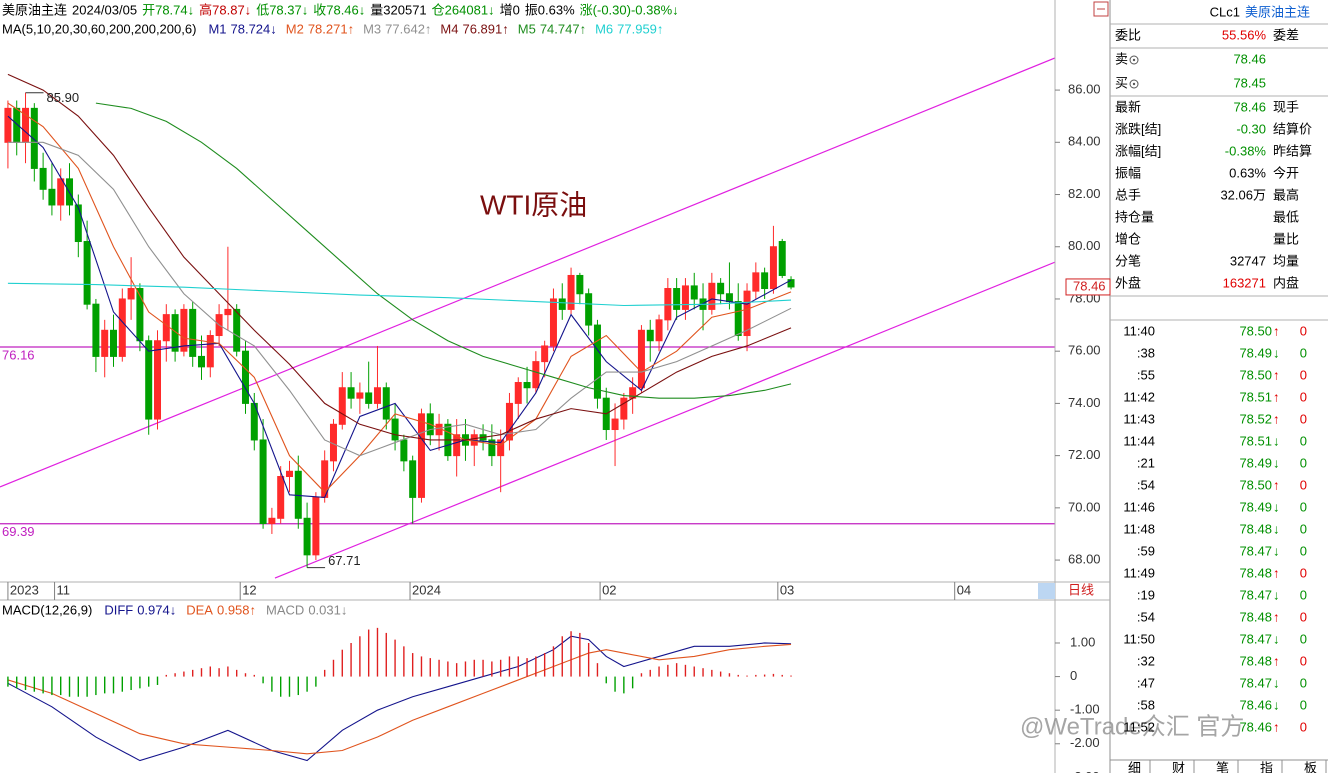 Image resolution: width=1328 pixels, height=773 pixels. Describe the element at coordinates (18, 531) in the screenshot. I see `horizontal-line-label: 69.39` at that location.